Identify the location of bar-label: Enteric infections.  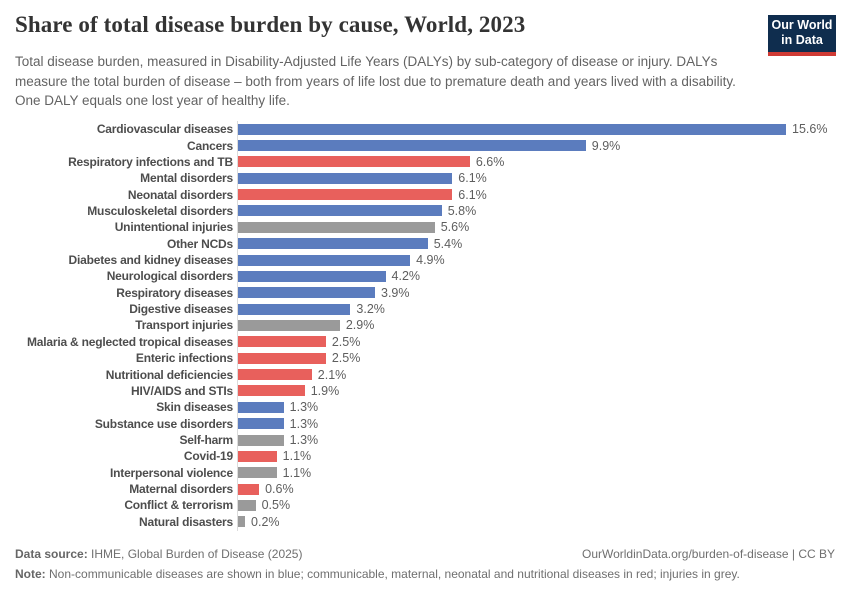
(184, 358).